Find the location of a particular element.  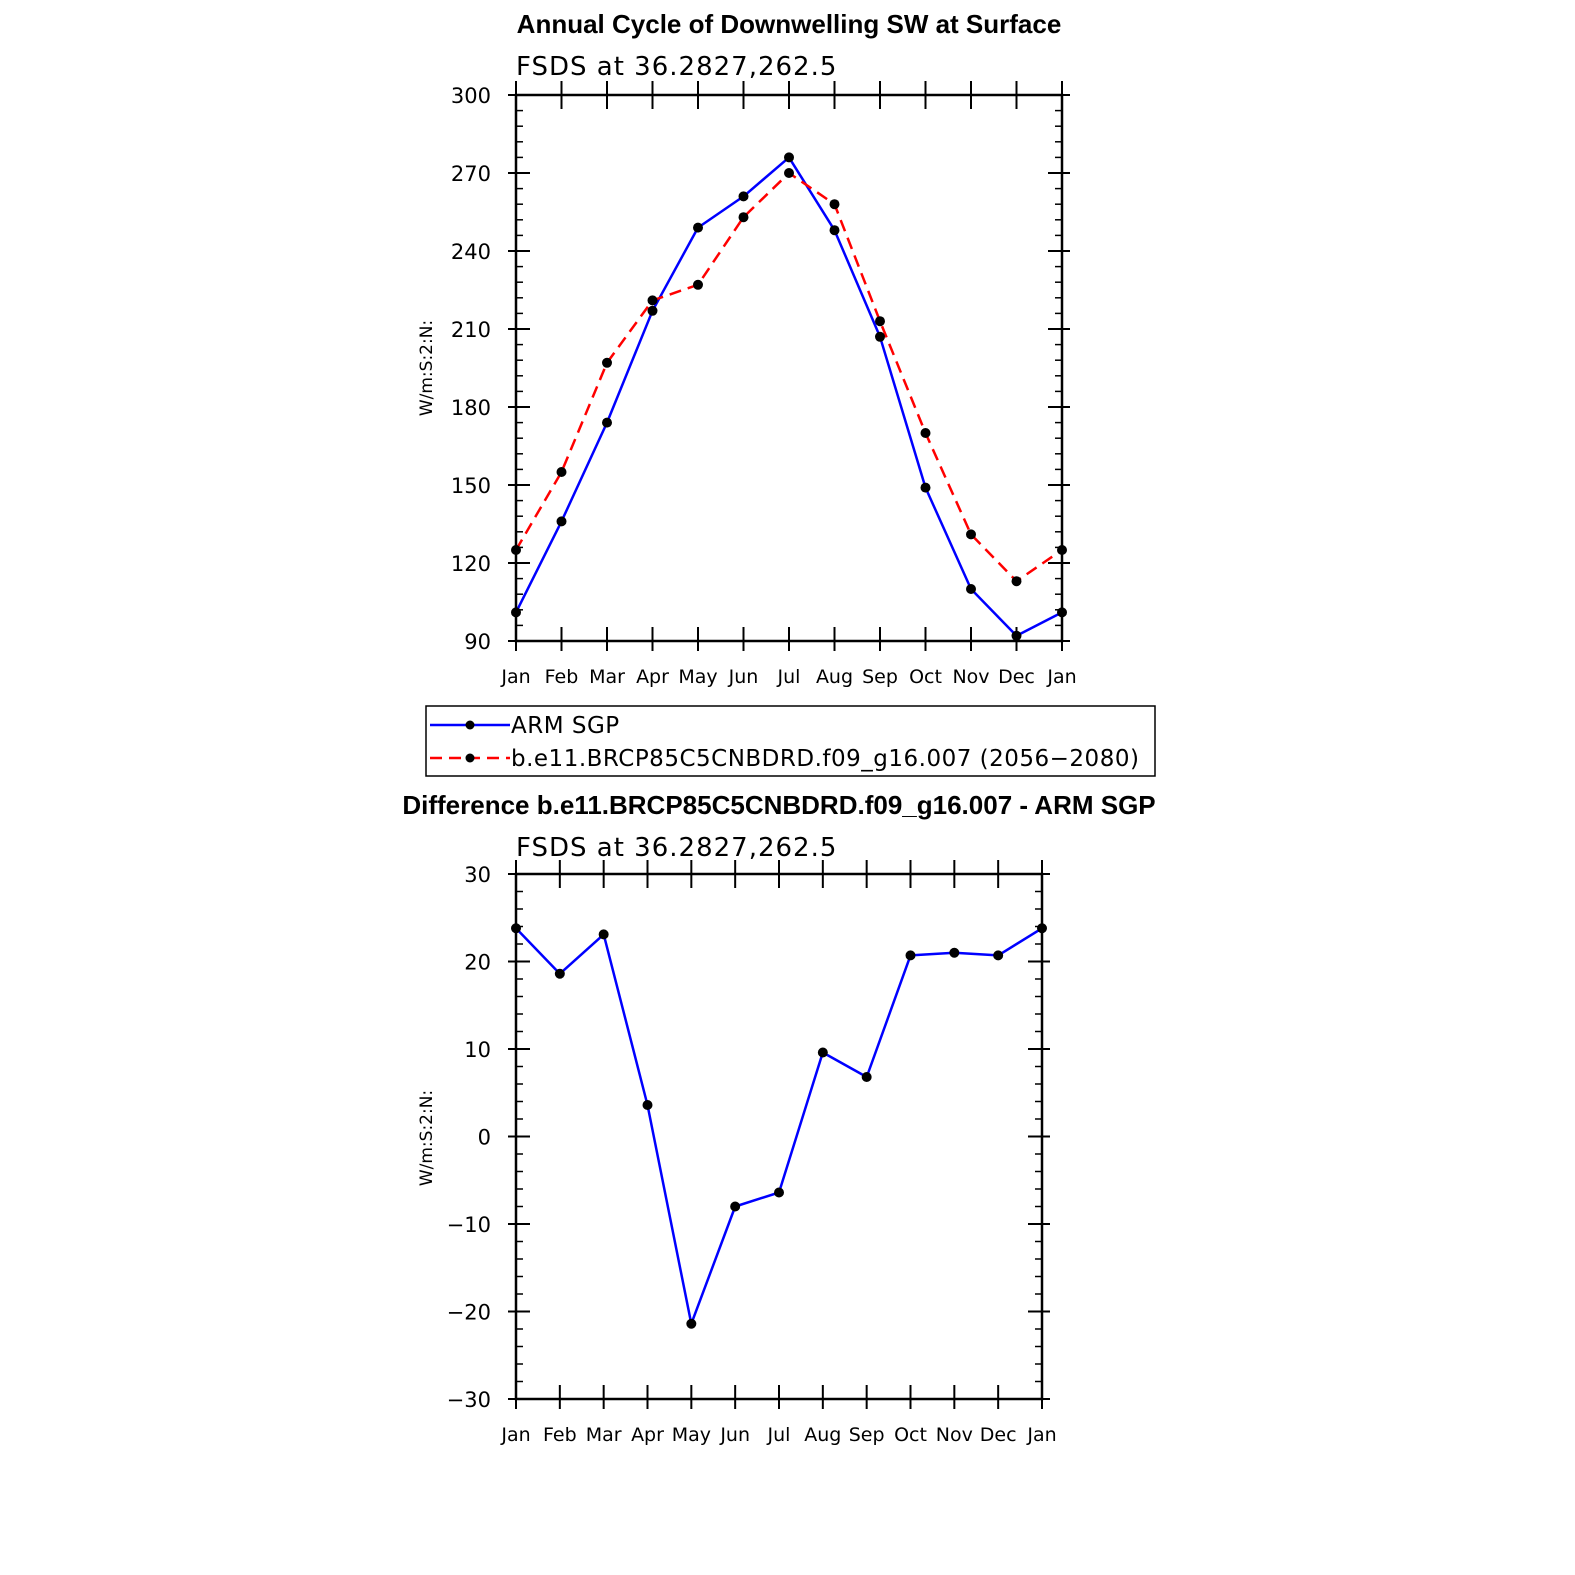

series-layer is located at coordinates (779, 1126).